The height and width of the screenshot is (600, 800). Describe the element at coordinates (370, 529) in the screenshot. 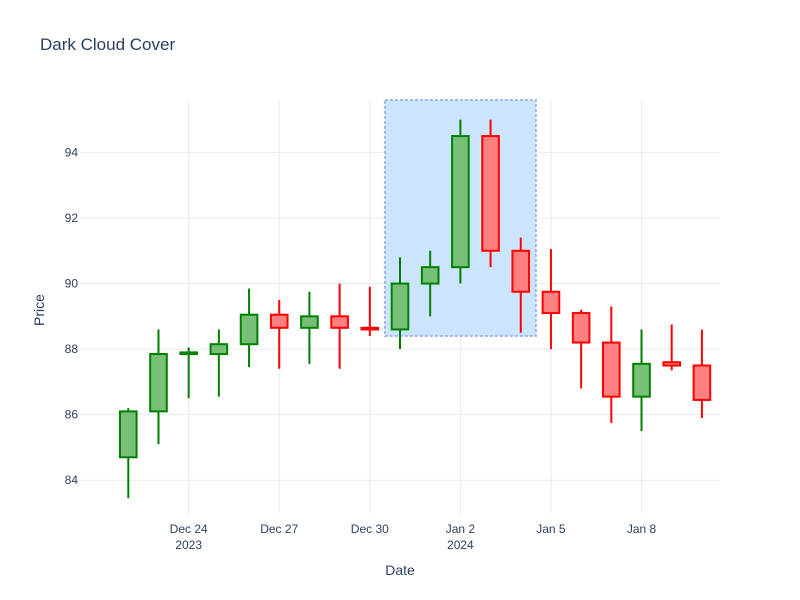

I see `x-tick-label: Dec 30` at that location.